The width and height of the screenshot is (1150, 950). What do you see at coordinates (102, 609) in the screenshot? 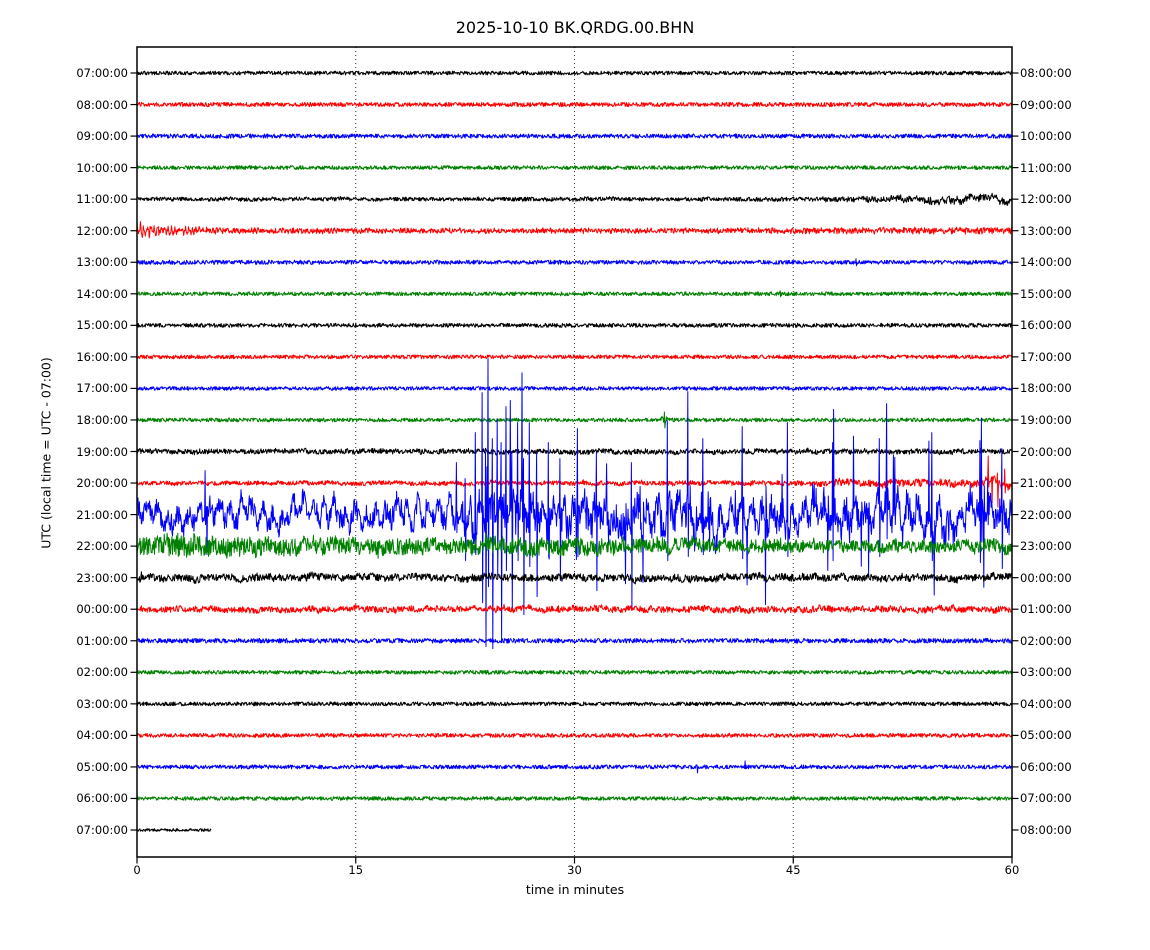
I see `utc-row-label: 00:00:00` at bounding box center [102, 609].